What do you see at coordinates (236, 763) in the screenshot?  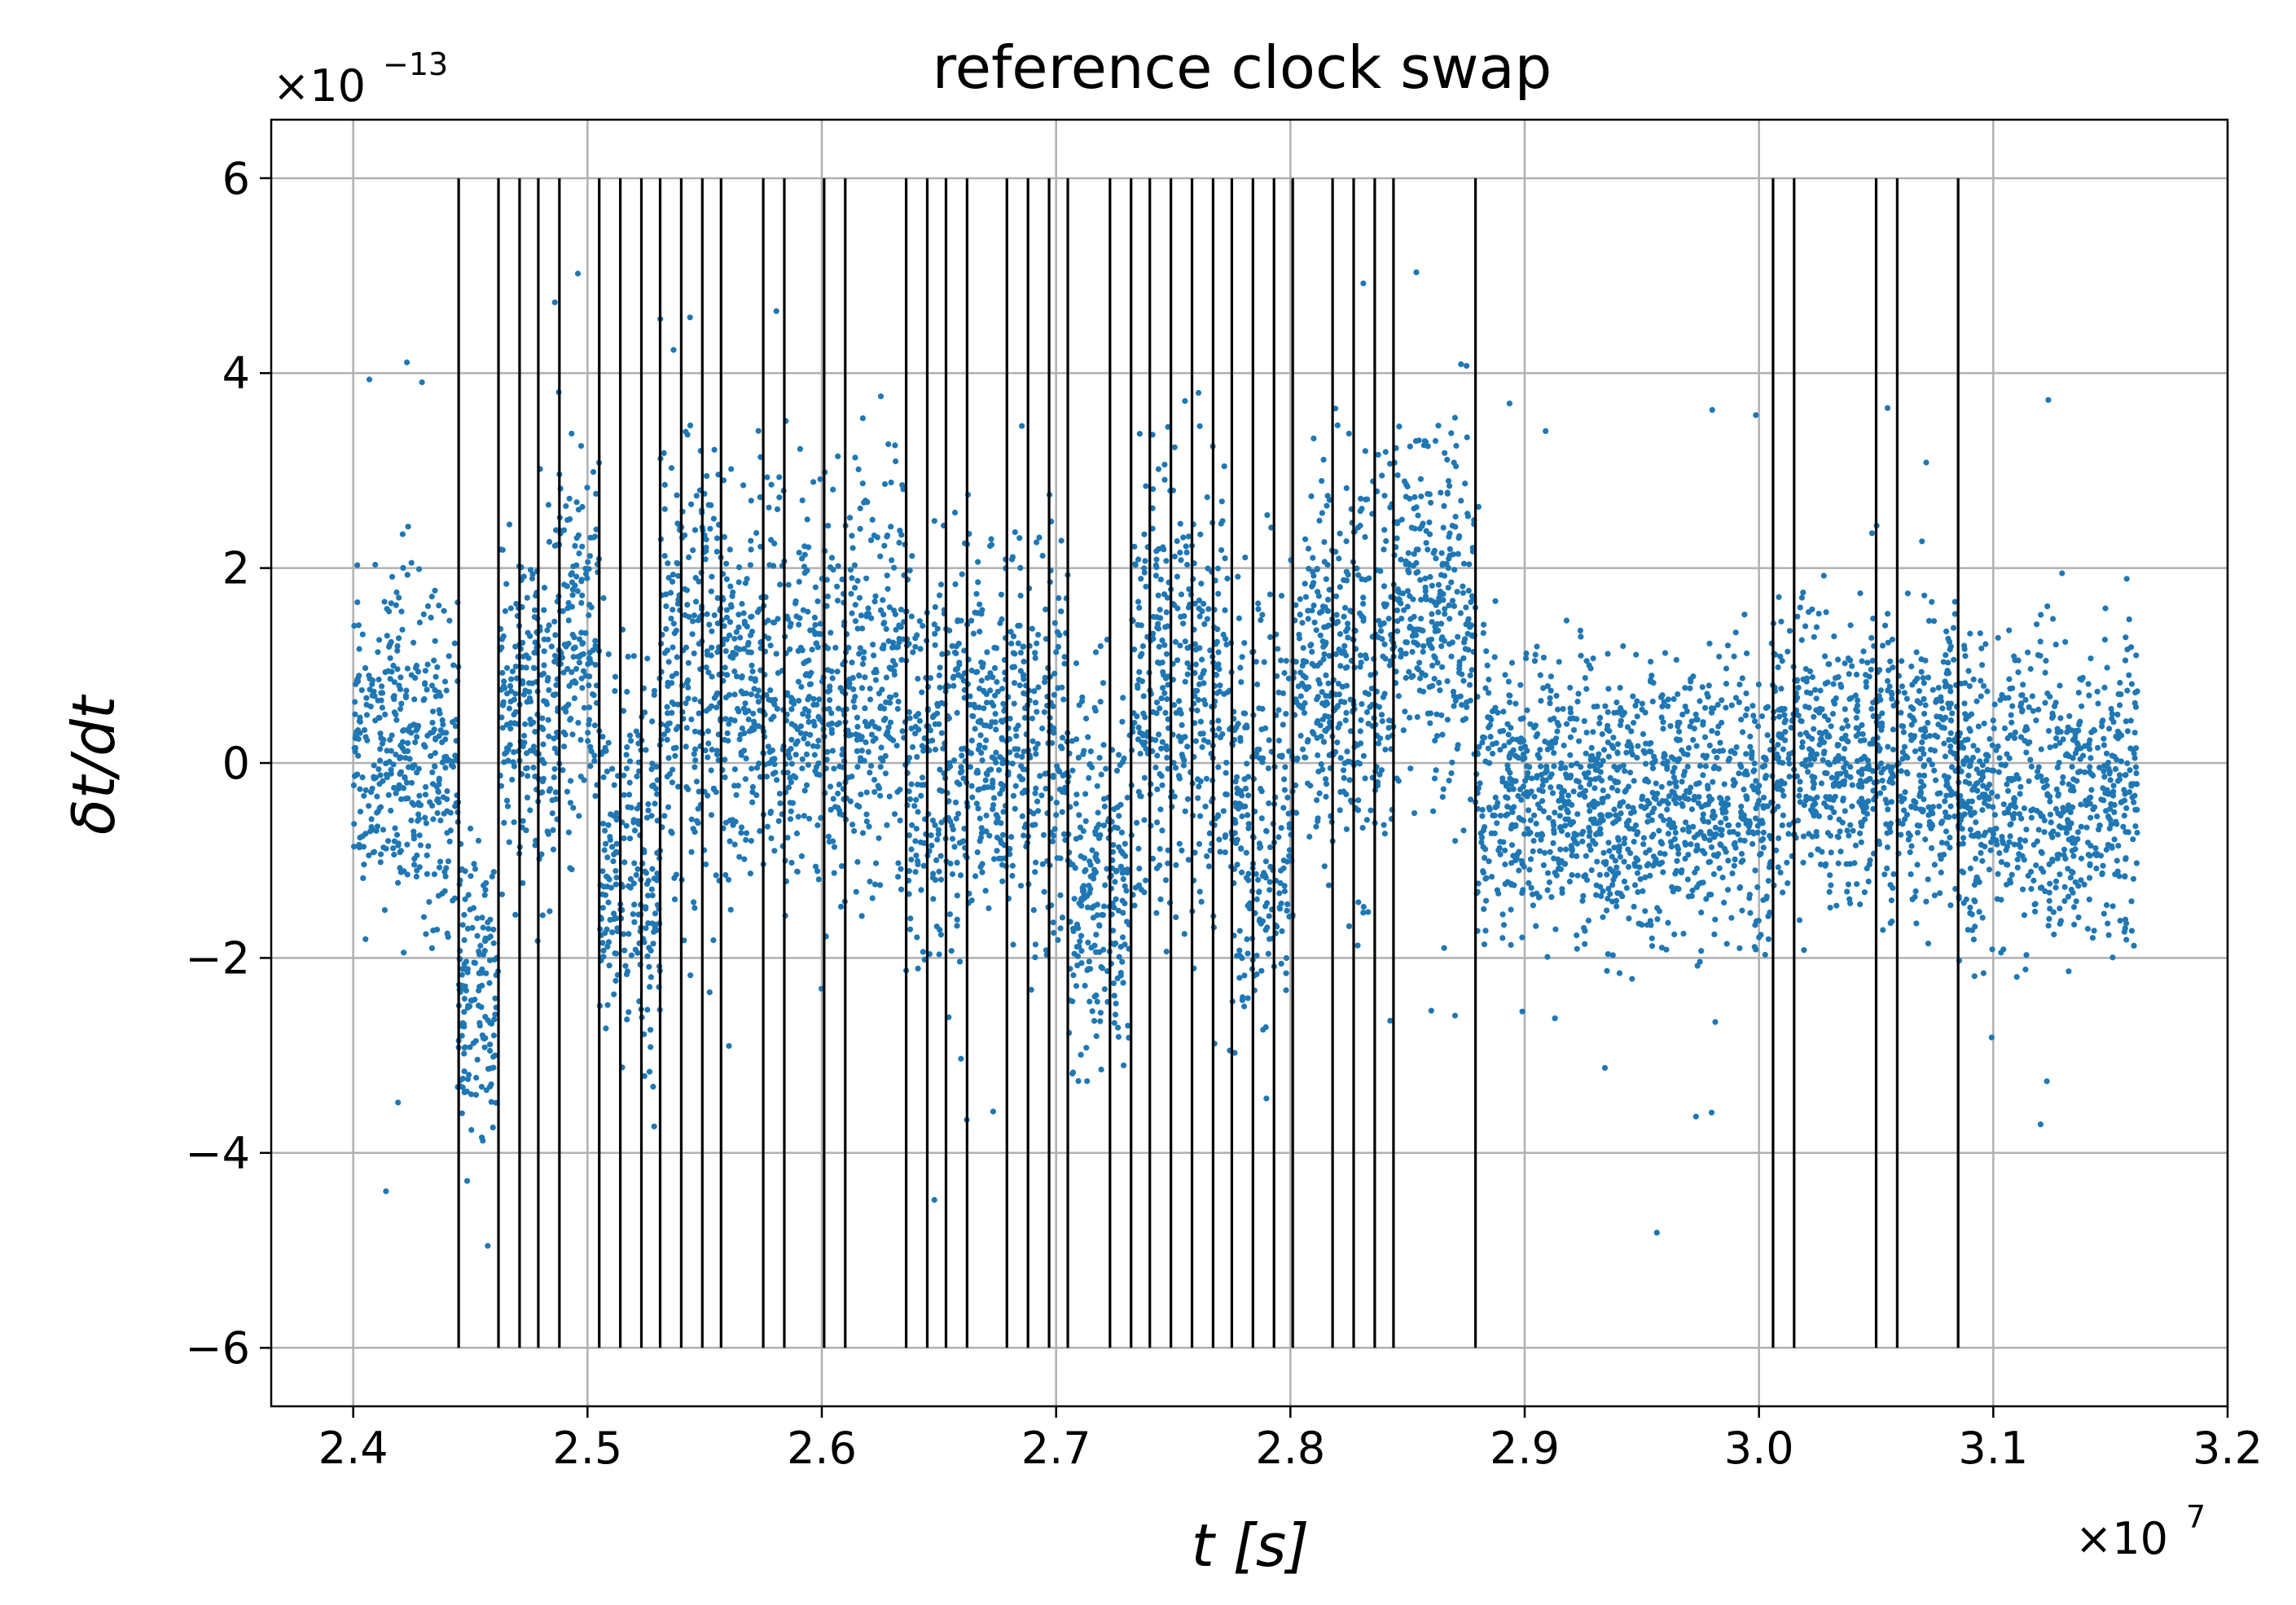 I see `y-tick-label: 0` at bounding box center [236, 763].